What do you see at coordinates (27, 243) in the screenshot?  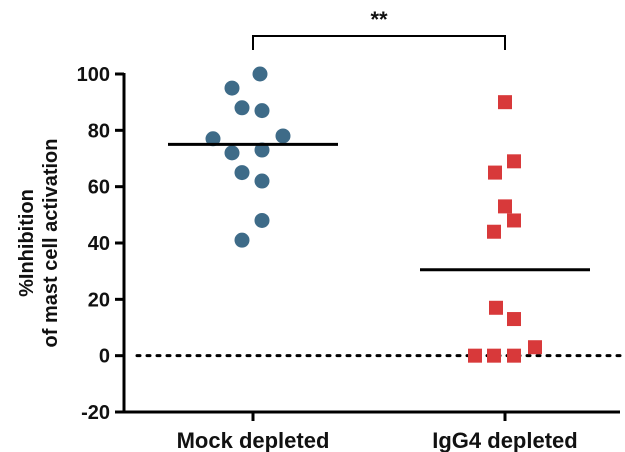 I see `y-axis-title-line-1: %Inhibition` at bounding box center [27, 243].